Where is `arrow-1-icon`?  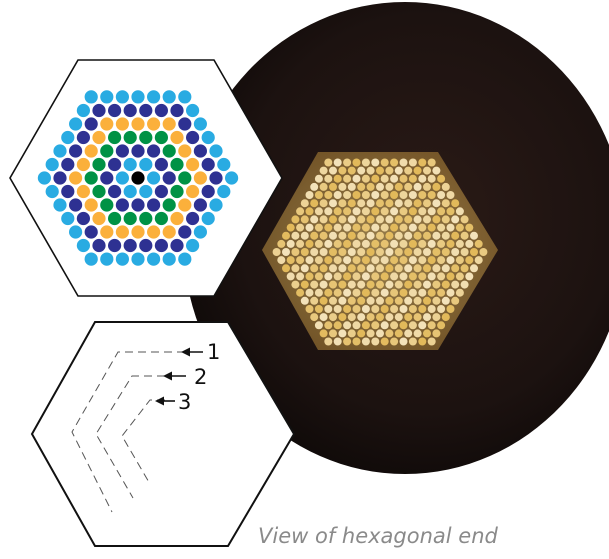
arrow-1-icon is located at coordinates (192, 352).